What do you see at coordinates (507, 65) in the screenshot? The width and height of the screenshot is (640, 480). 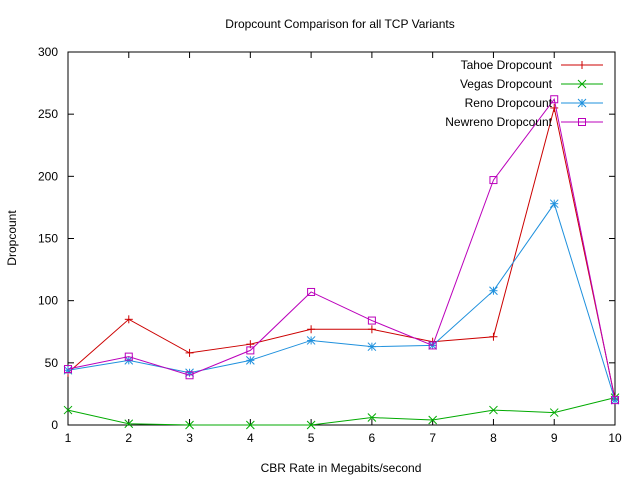 I see `legend-label: Tahoe Dropcount` at bounding box center [507, 65].